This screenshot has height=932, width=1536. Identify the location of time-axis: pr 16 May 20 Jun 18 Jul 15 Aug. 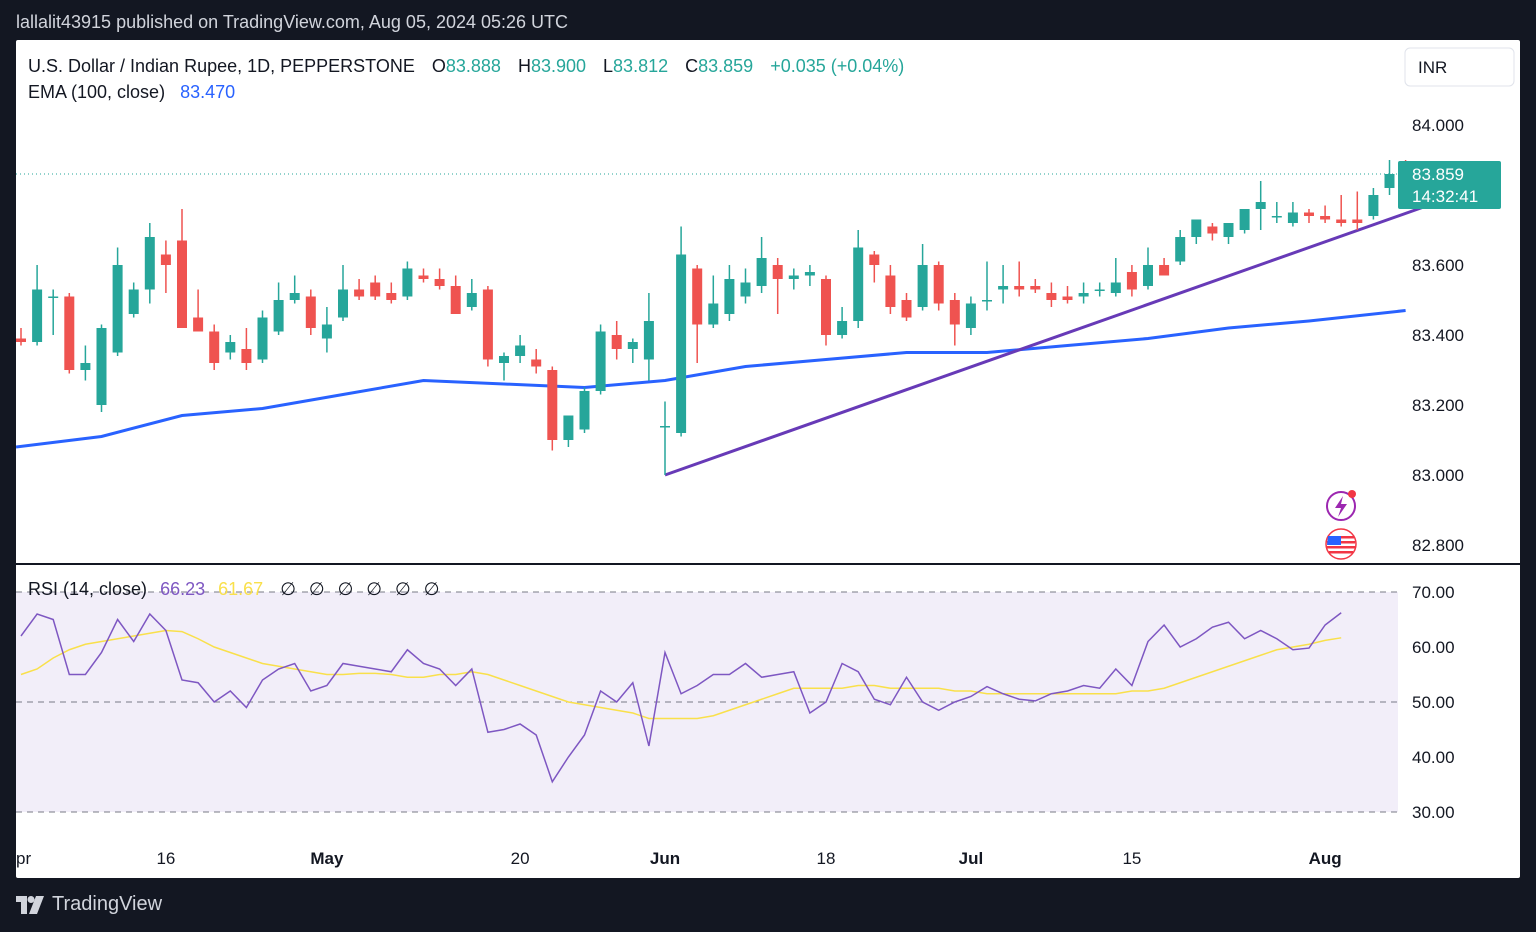
(679, 858).